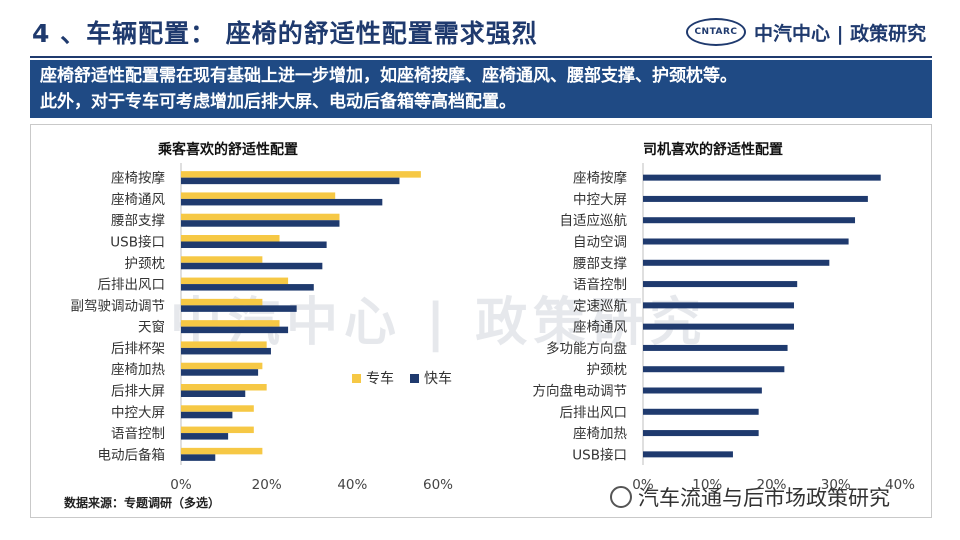  I want to click on category-label: 天窗, so click(151, 327).